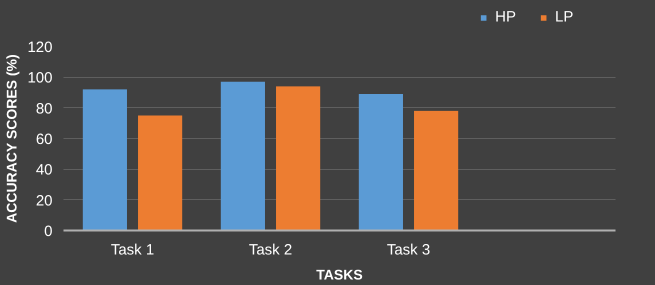 This screenshot has width=655, height=285. What do you see at coordinates (339, 274) in the screenshot?
I see `x-axis-title: TASKS` at bounding box center [339, 274].